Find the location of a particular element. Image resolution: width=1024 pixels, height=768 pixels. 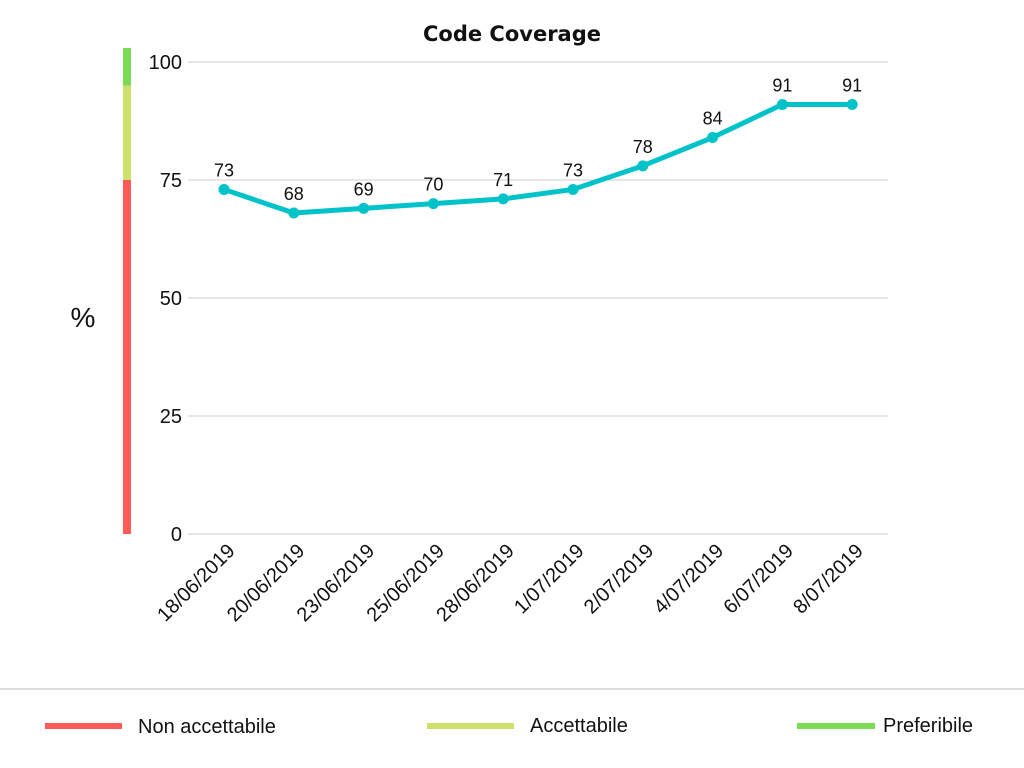

data-label: 68 is located at coordinates (294, 194).